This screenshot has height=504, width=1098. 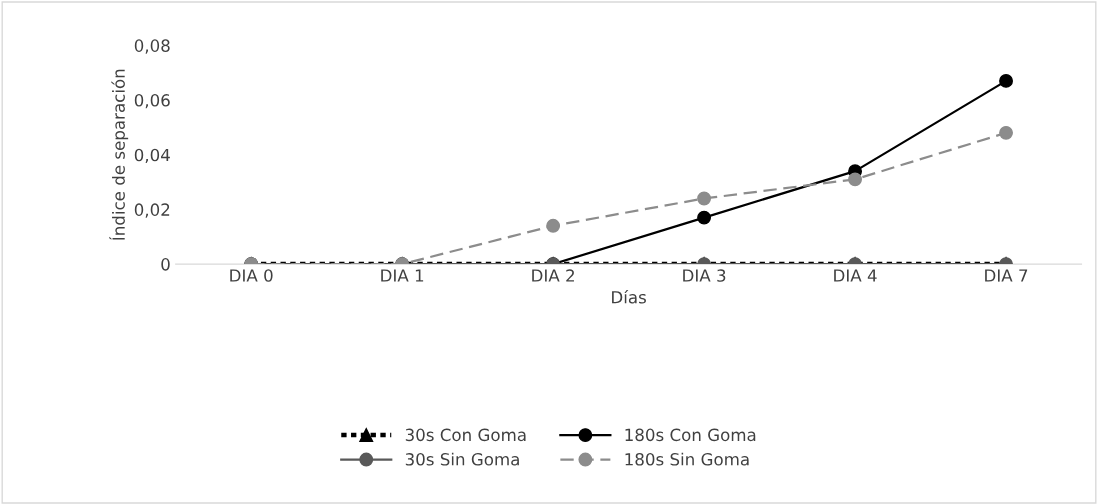 What do you see at coordinates (152, 46) in the screenshot?
I see `y-tick-label: 0,08` at bounding box center [152, 46].